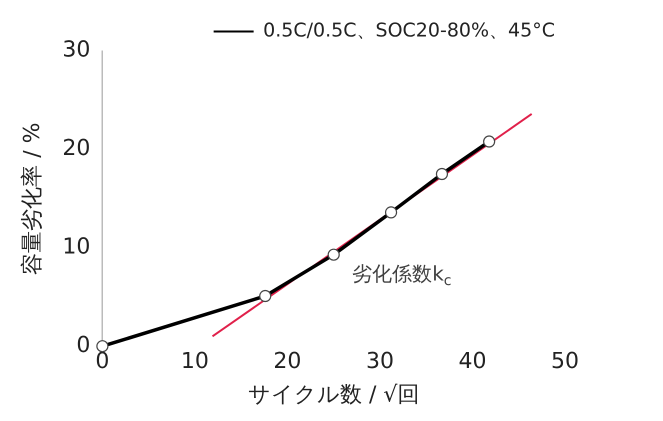 This screenshot has height=421, width=663. What do you see at coordinates (380, 361) in the screenshot?
I see `x-tick-label: 30` at bounding box center [380, 361].